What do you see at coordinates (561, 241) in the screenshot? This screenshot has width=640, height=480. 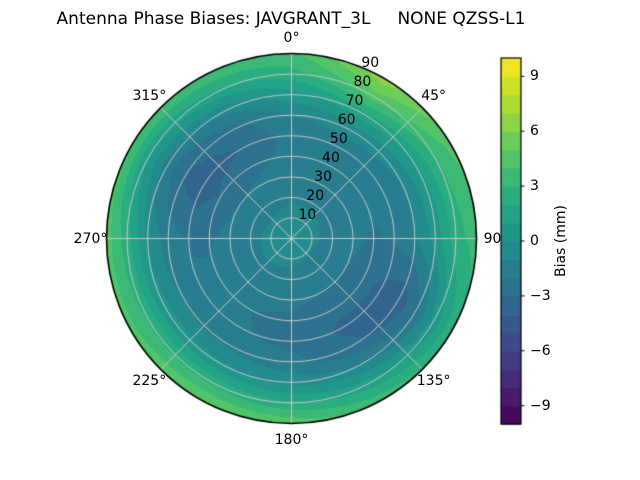 I see `colorbar-axis-label: Bias (mm)` at bounding box center [561, 241].